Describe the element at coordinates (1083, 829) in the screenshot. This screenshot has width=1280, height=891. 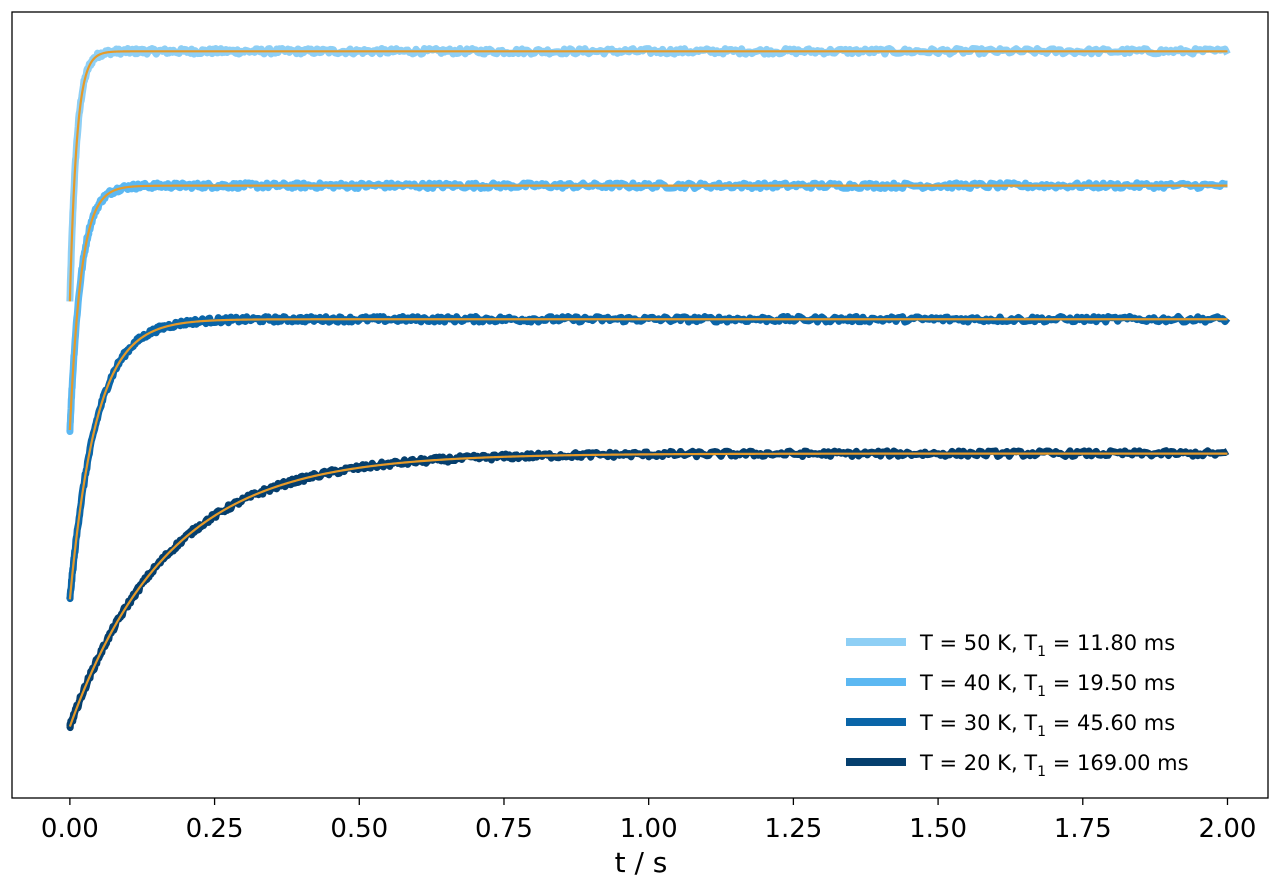
I see `x-tick-label: 1.75` at that location.